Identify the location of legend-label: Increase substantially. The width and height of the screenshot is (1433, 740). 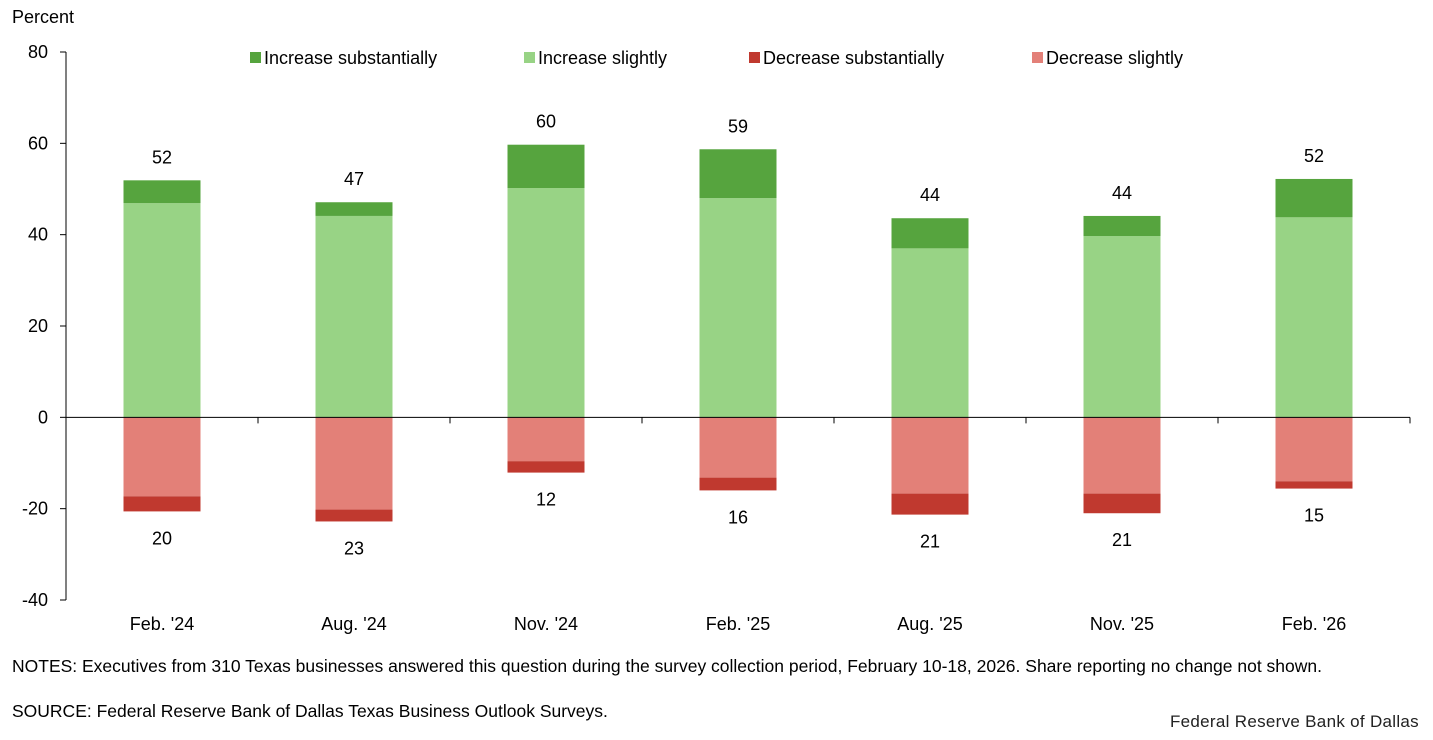
(350, 58).